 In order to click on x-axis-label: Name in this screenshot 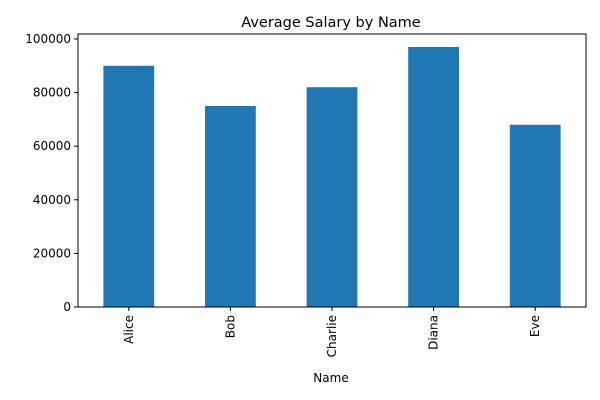, I will do `click(330, 378)`.